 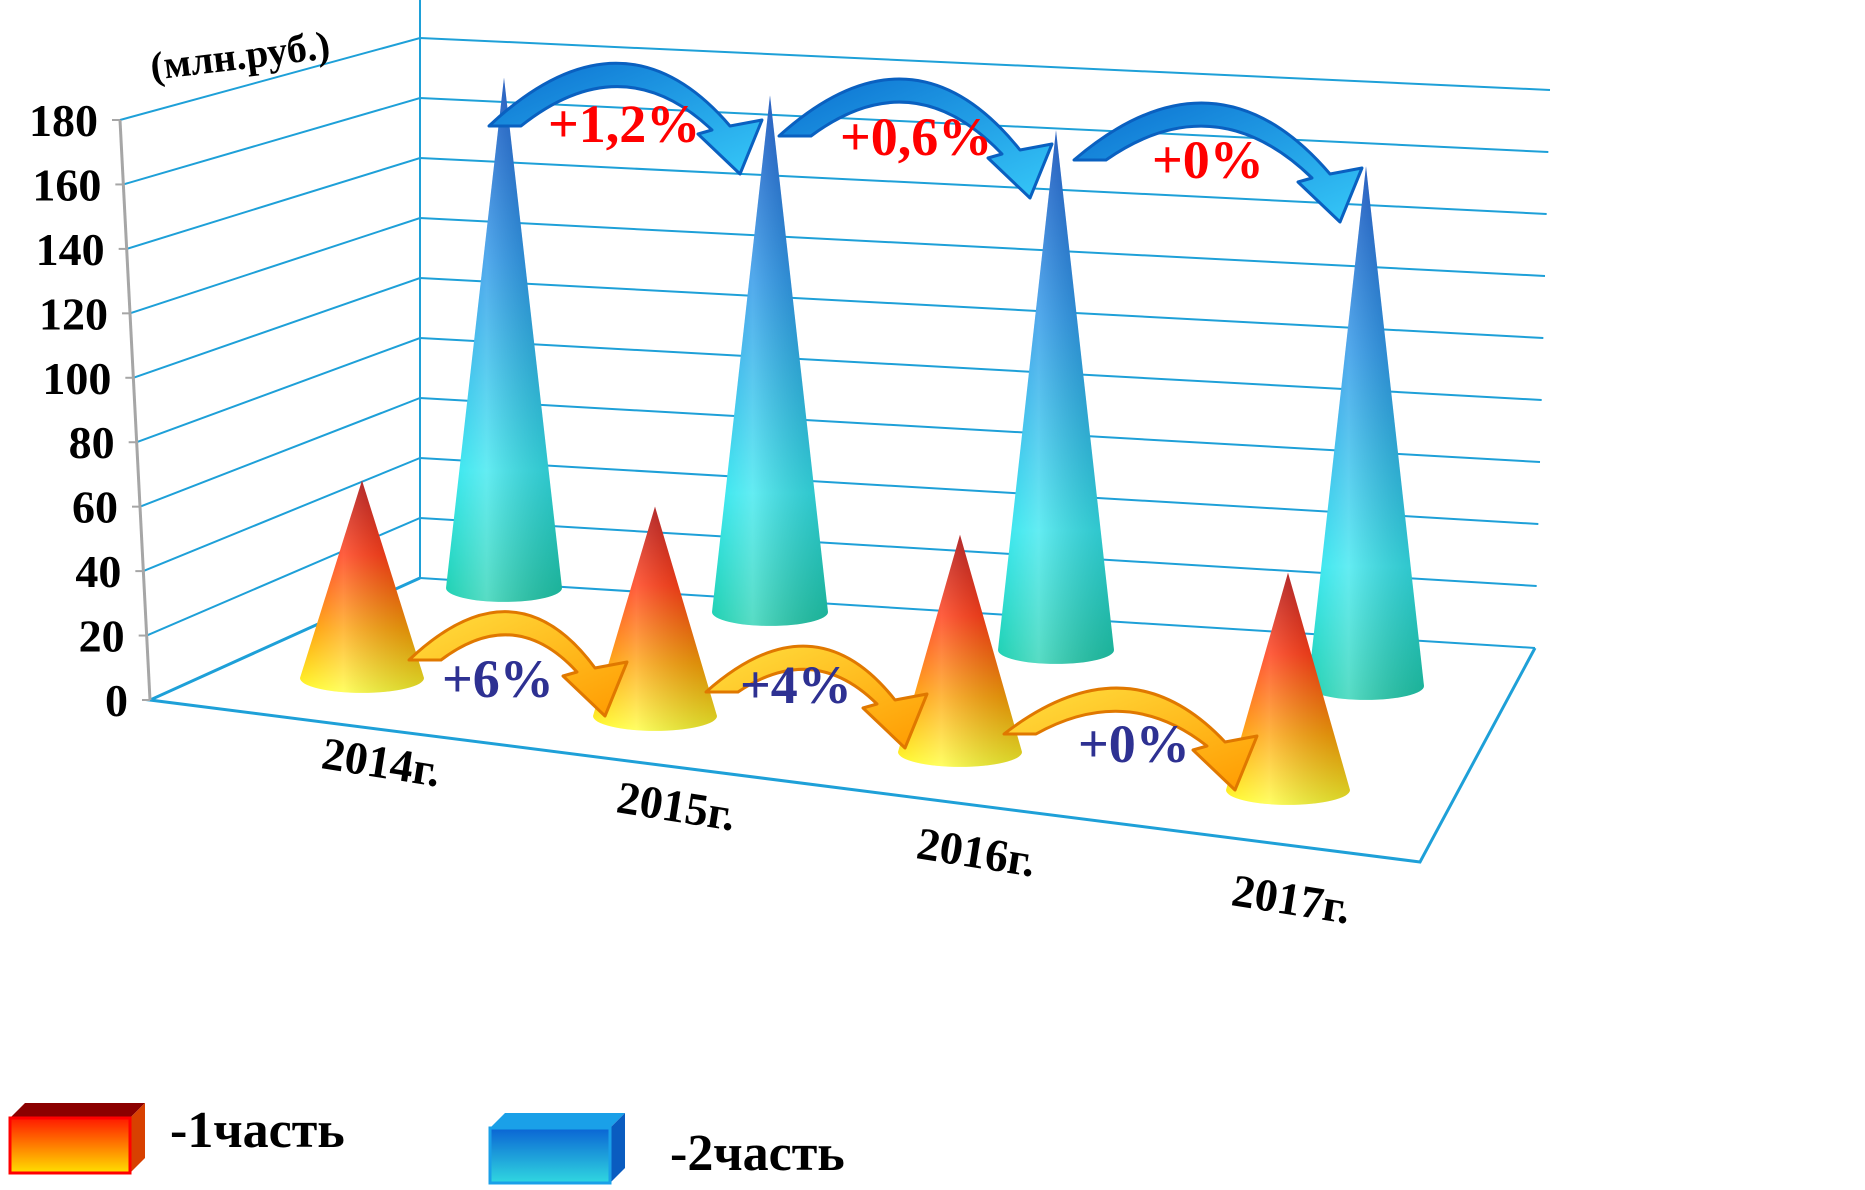 What do you see at coordinates (66, 184) in the screenshot?
I see `y-tick-label: 160` at bounding box center [66, 184].